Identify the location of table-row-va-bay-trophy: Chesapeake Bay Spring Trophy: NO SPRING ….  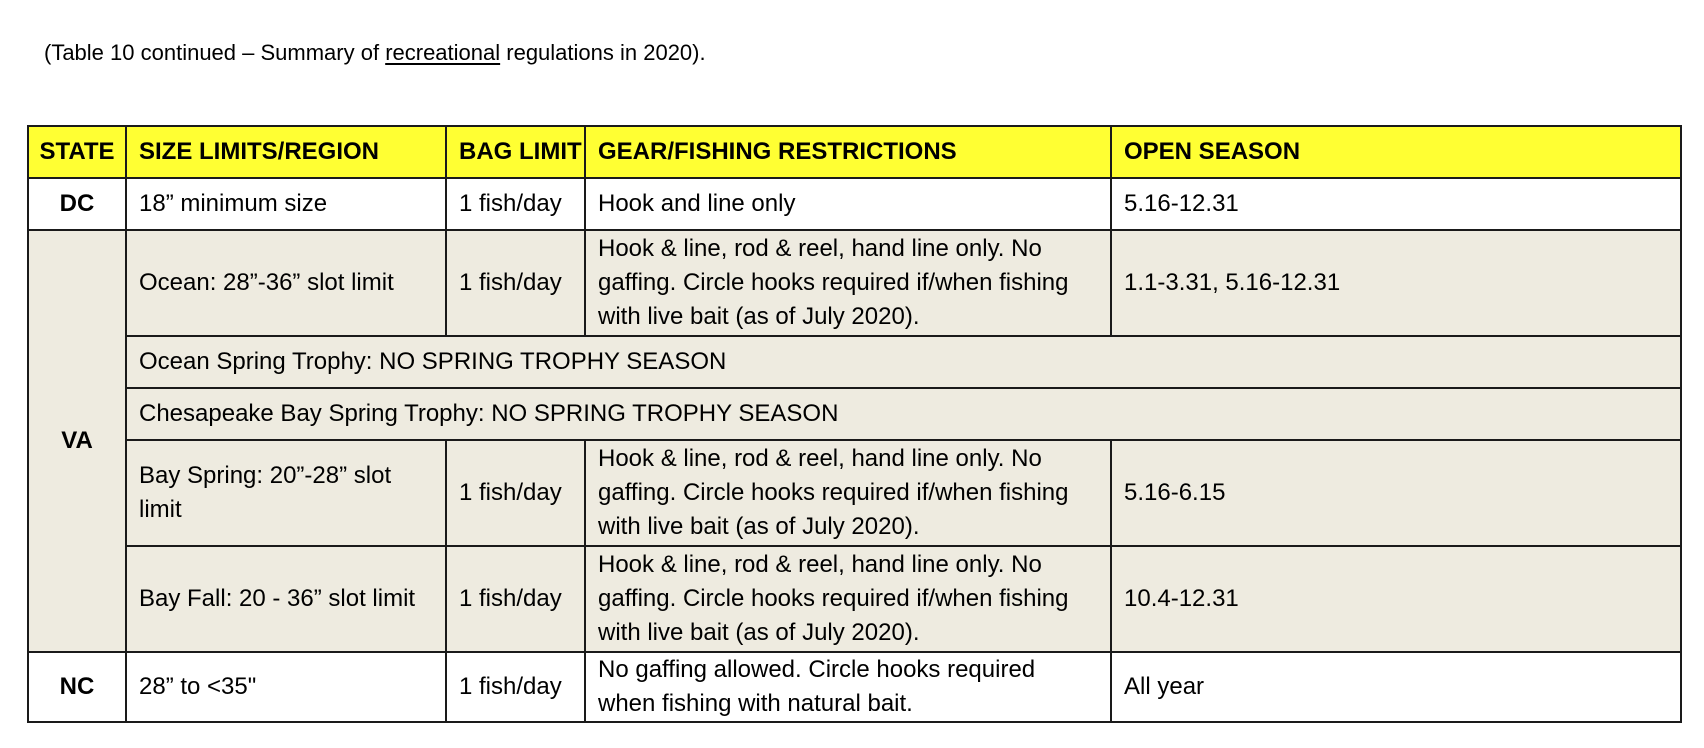
(855, 414).